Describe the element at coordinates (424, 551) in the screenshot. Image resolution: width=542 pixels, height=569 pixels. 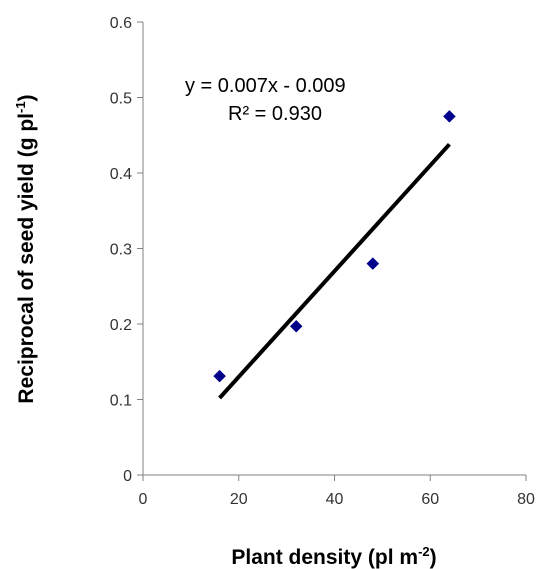
I see `x-axis-title-sup: -2` at that location.